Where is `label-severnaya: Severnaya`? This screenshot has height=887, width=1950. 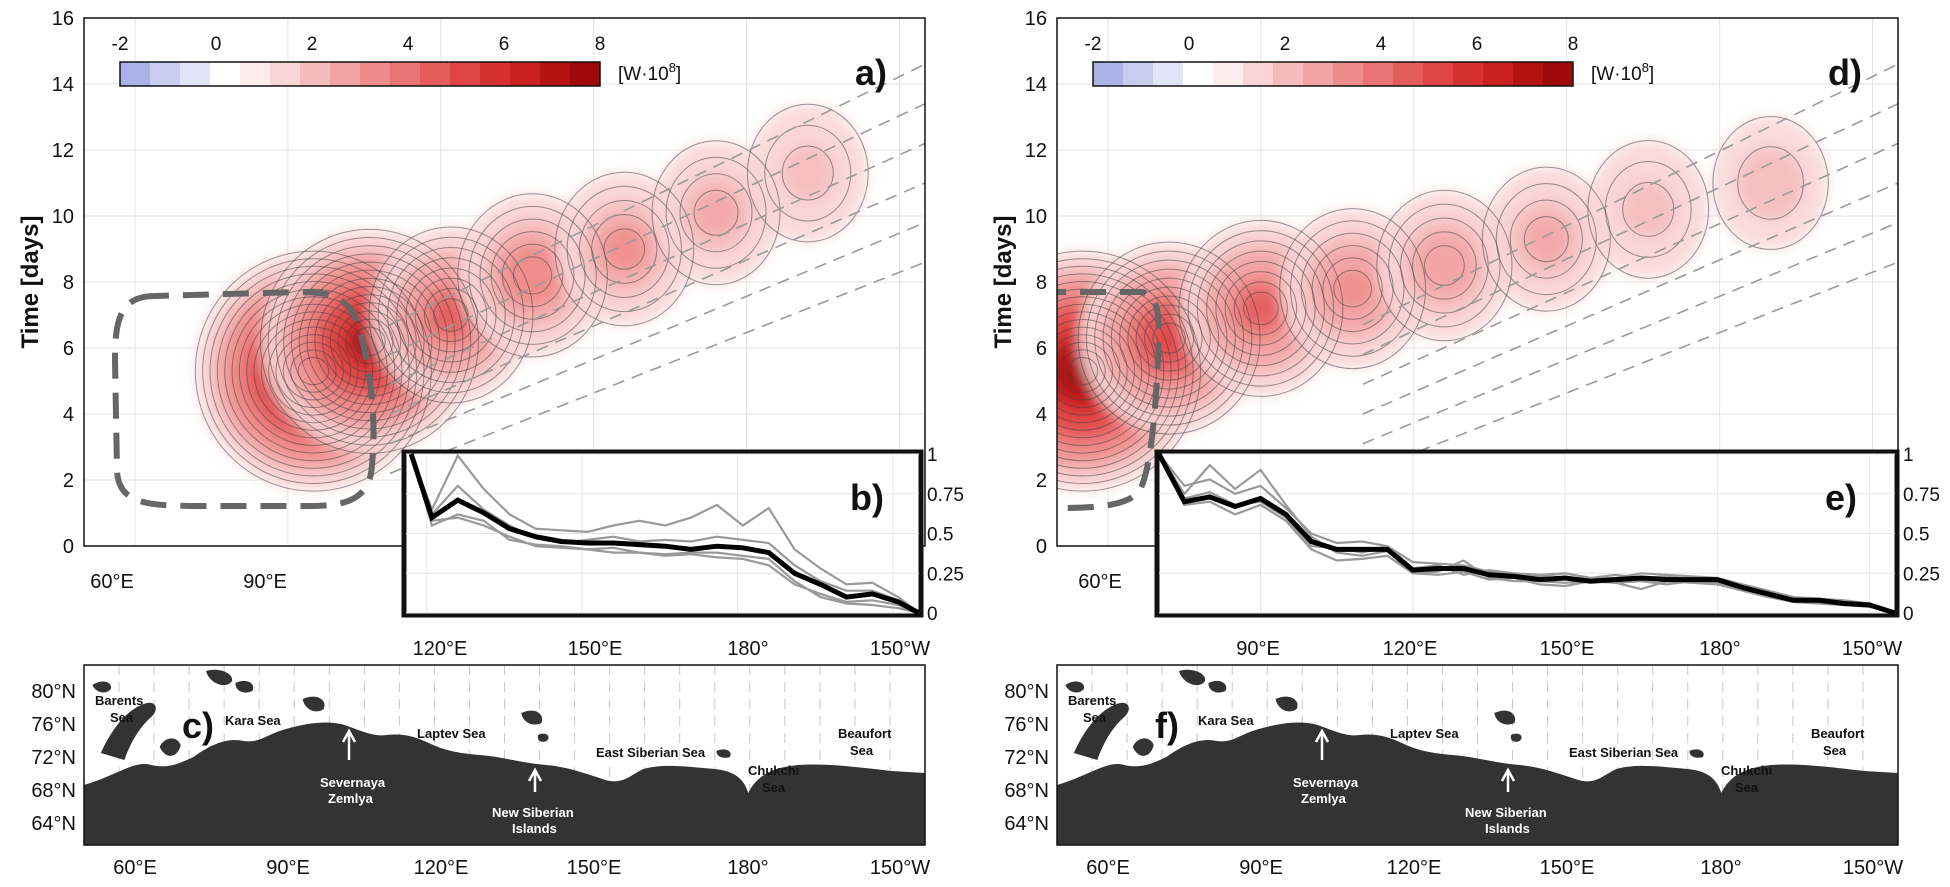
label-severnaya: Severnaya is located at coordinates (1326, 782).